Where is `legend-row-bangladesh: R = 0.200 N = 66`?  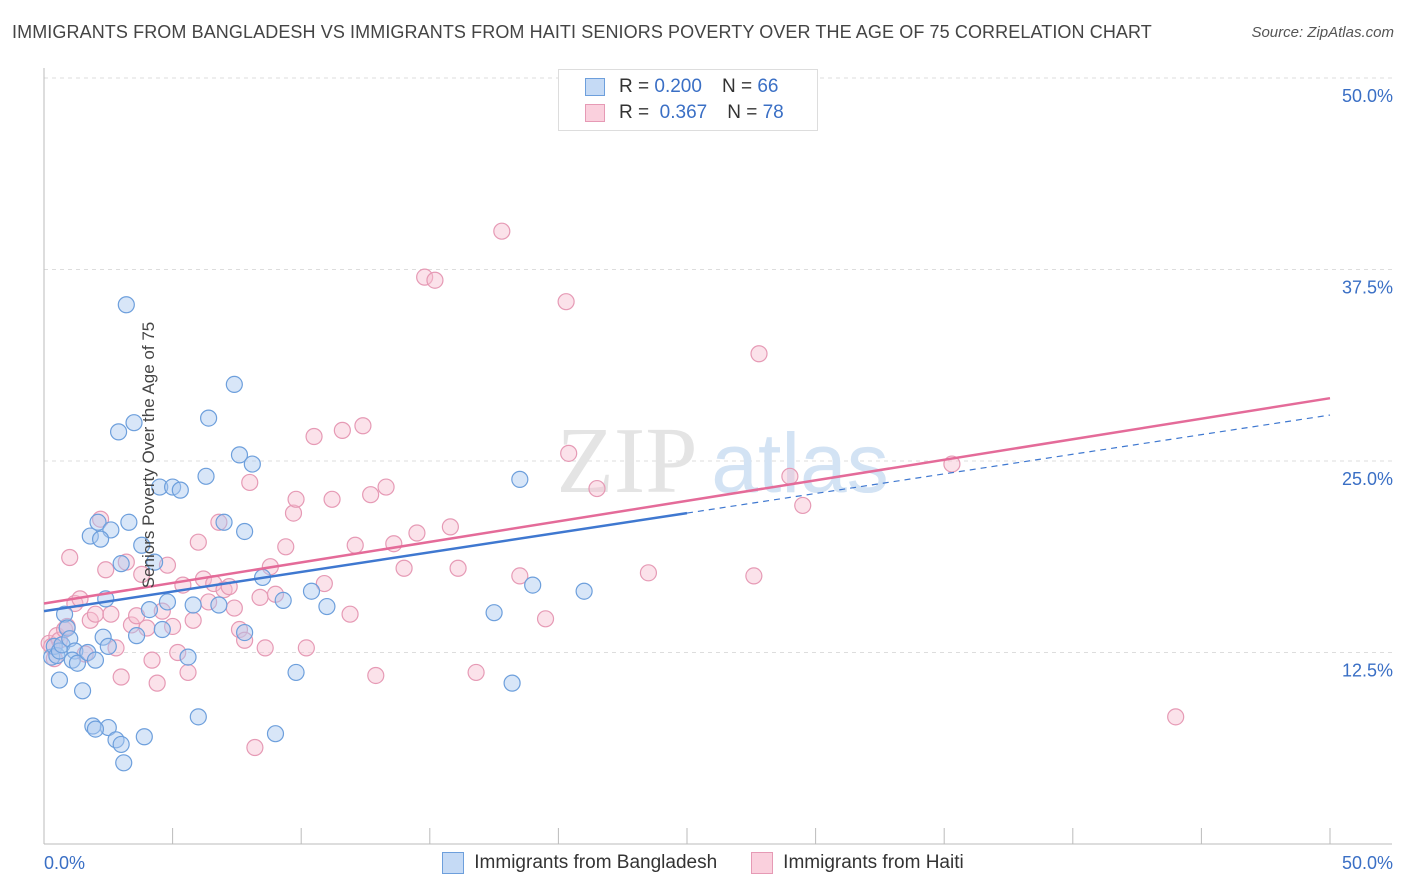
legend-row-bangladesh: R = 0.200 N = 66 is located at coordinates (681, 87).